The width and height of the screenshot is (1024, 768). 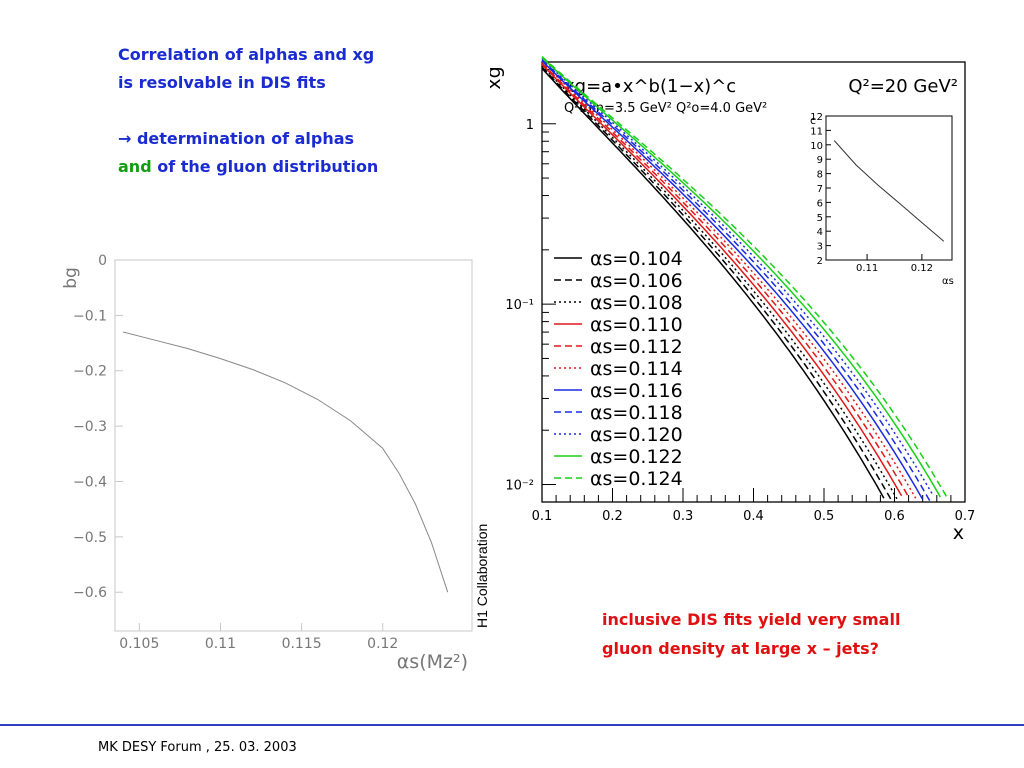 I want to click on bg-ytick-label: −0.4, so click(x=90, y=482).